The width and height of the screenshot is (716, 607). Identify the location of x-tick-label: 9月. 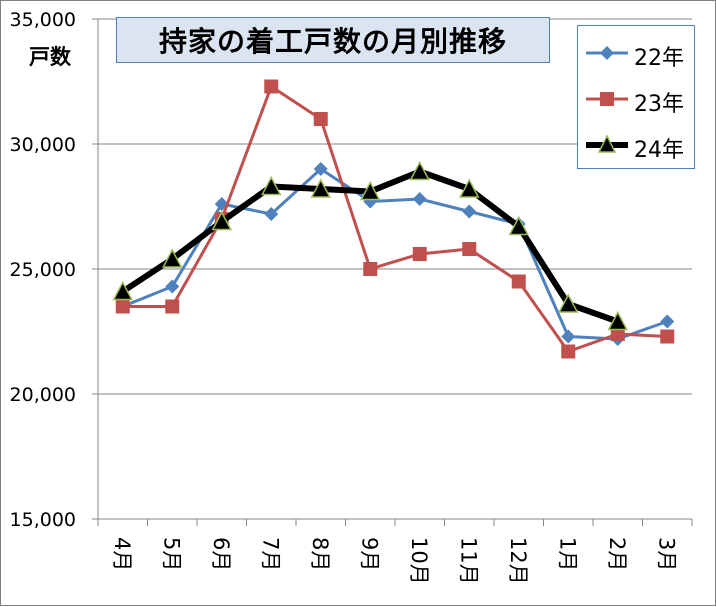
(369, 554).